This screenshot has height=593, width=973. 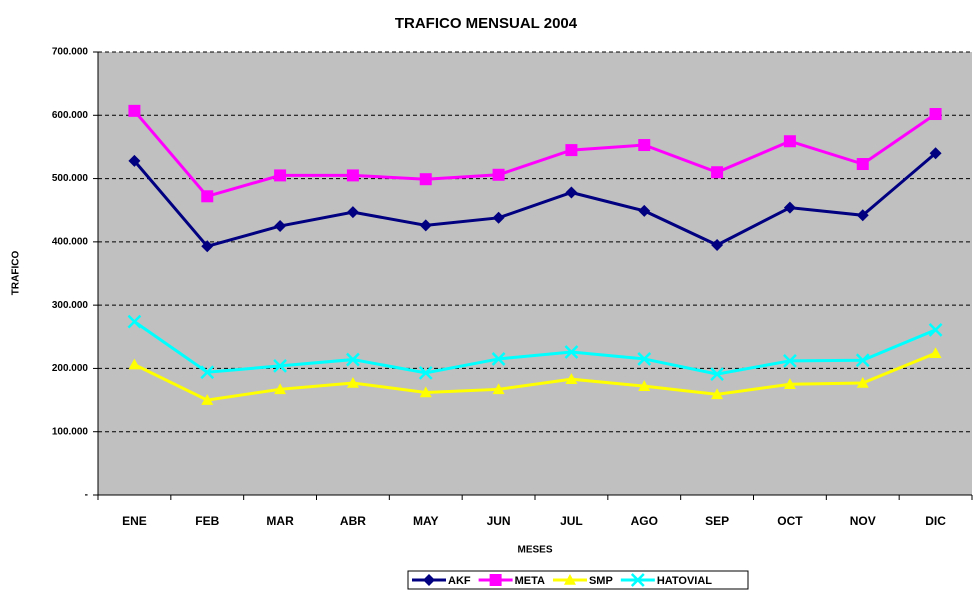 What do you see at coordinates (530, 581) in the screenshot?
I see `legend-label: META` at bounding box center [530, 581].